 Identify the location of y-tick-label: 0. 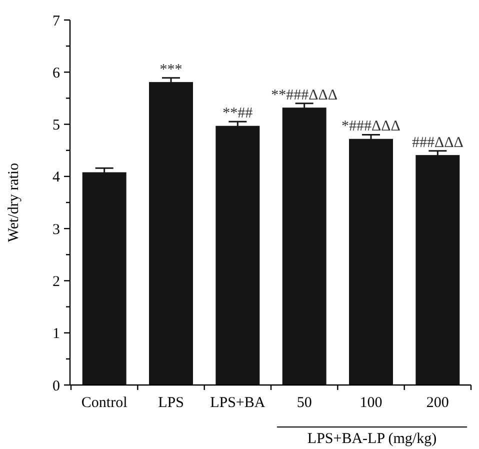
(56, 386).